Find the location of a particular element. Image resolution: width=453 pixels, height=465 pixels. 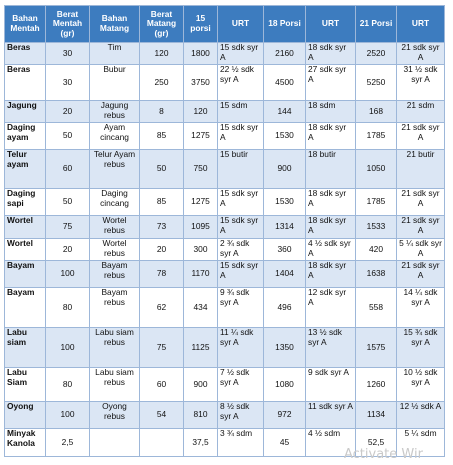

bahan-mentah-cell: Jagung is located at coordinates (25, 111).